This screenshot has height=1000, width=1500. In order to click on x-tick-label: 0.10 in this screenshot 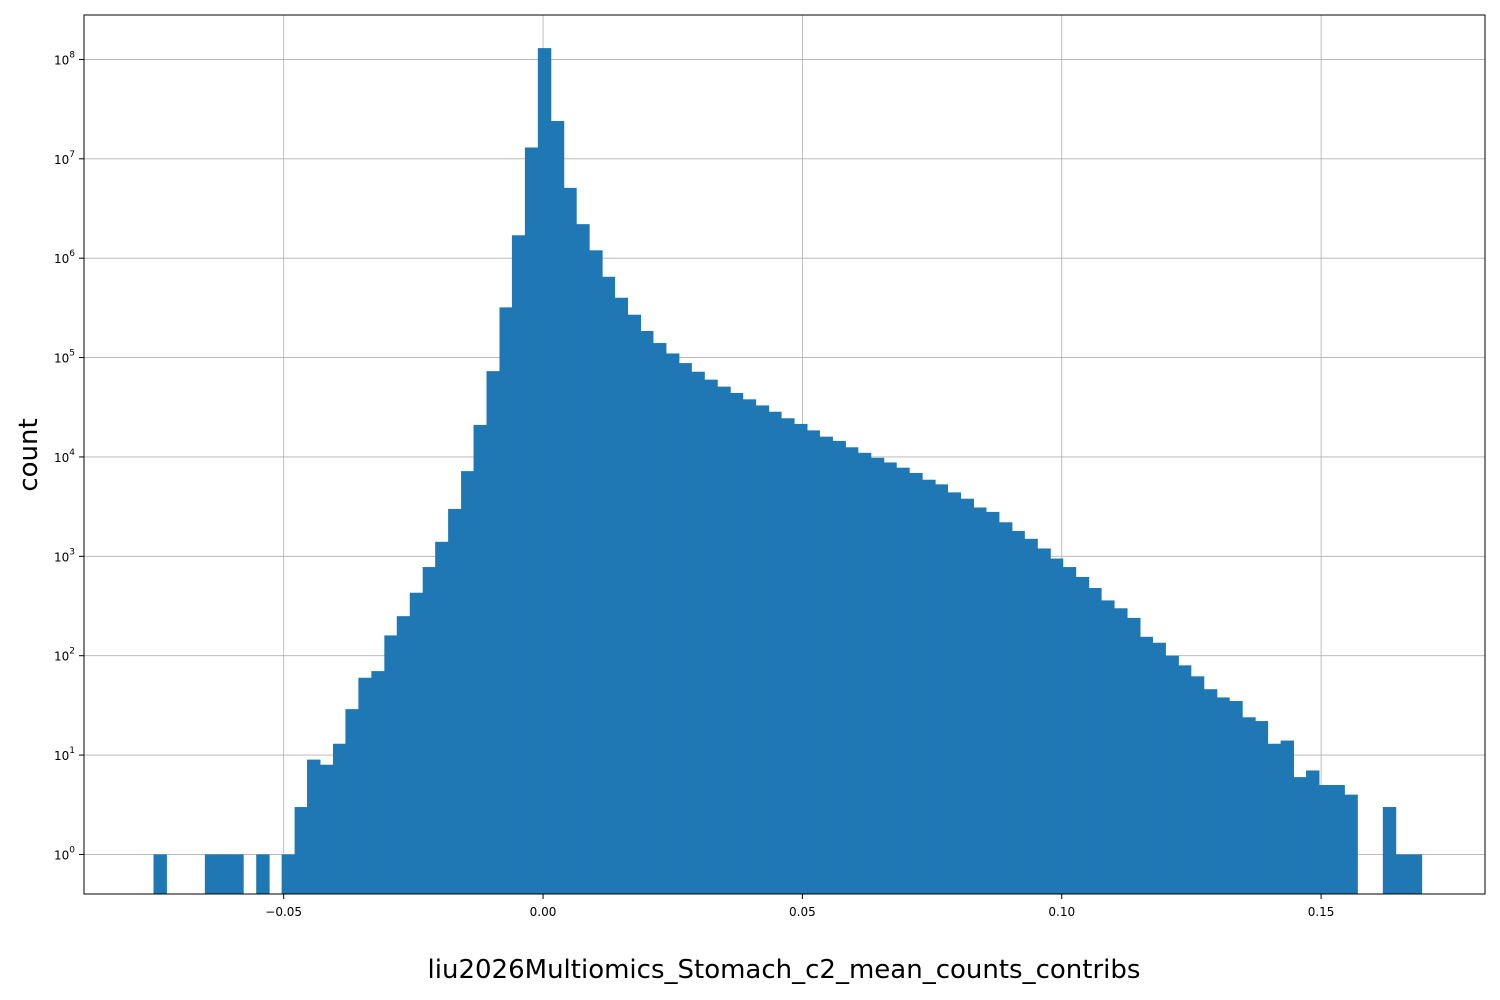, I will do `click(1061, 912)`.